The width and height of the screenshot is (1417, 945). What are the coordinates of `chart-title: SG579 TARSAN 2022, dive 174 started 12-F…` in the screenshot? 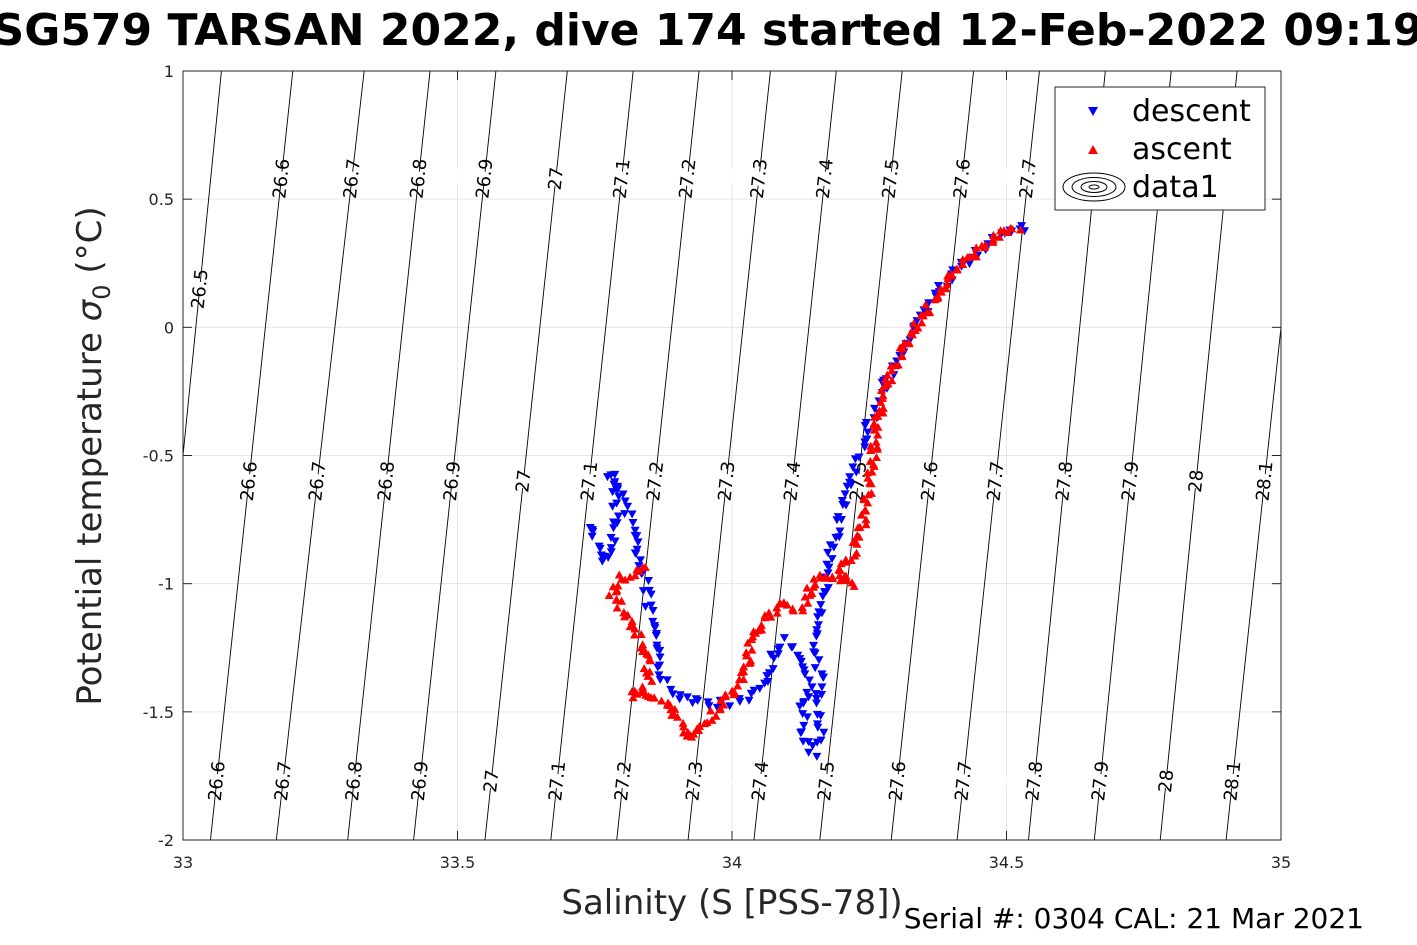 It's located at (708, 30).